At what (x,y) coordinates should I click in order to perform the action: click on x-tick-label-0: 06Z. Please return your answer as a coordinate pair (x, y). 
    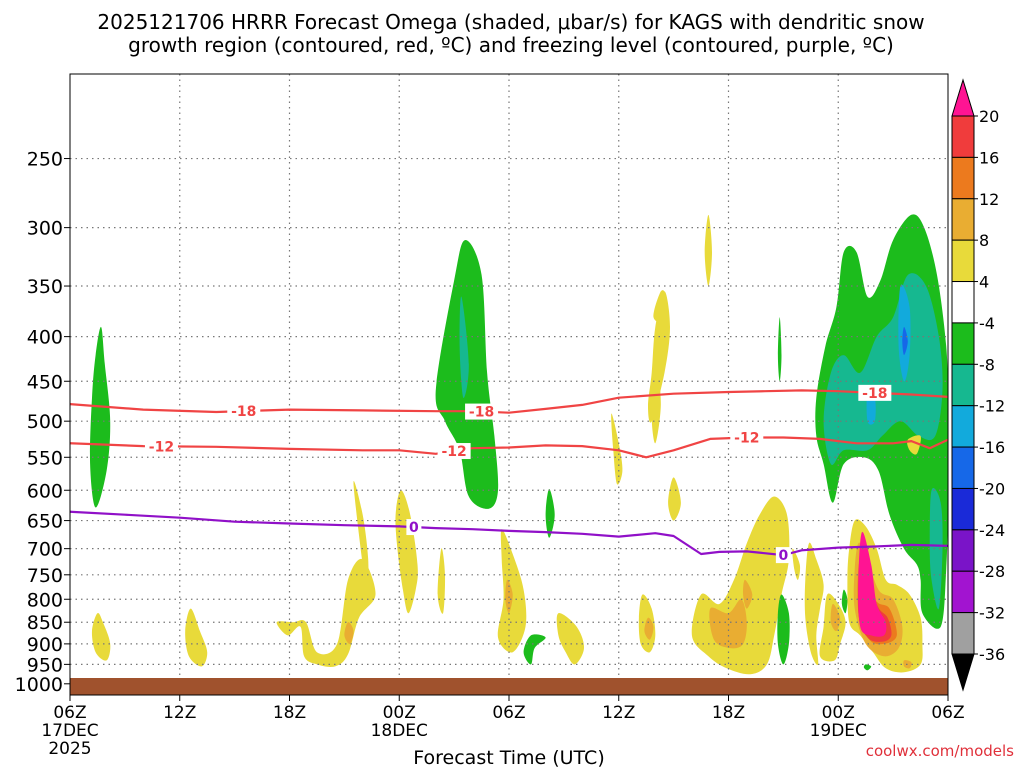
    Looking at the image, I should click on (69, 713).